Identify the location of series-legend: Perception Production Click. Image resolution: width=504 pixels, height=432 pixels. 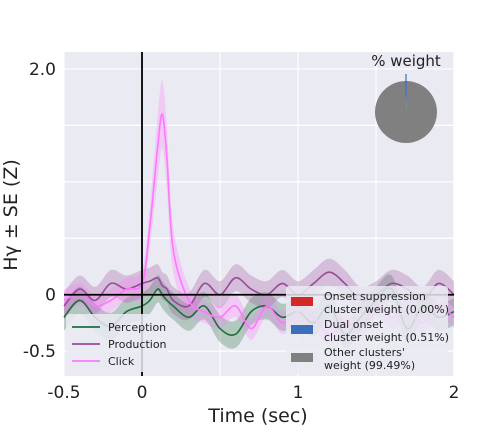
(117, 343).